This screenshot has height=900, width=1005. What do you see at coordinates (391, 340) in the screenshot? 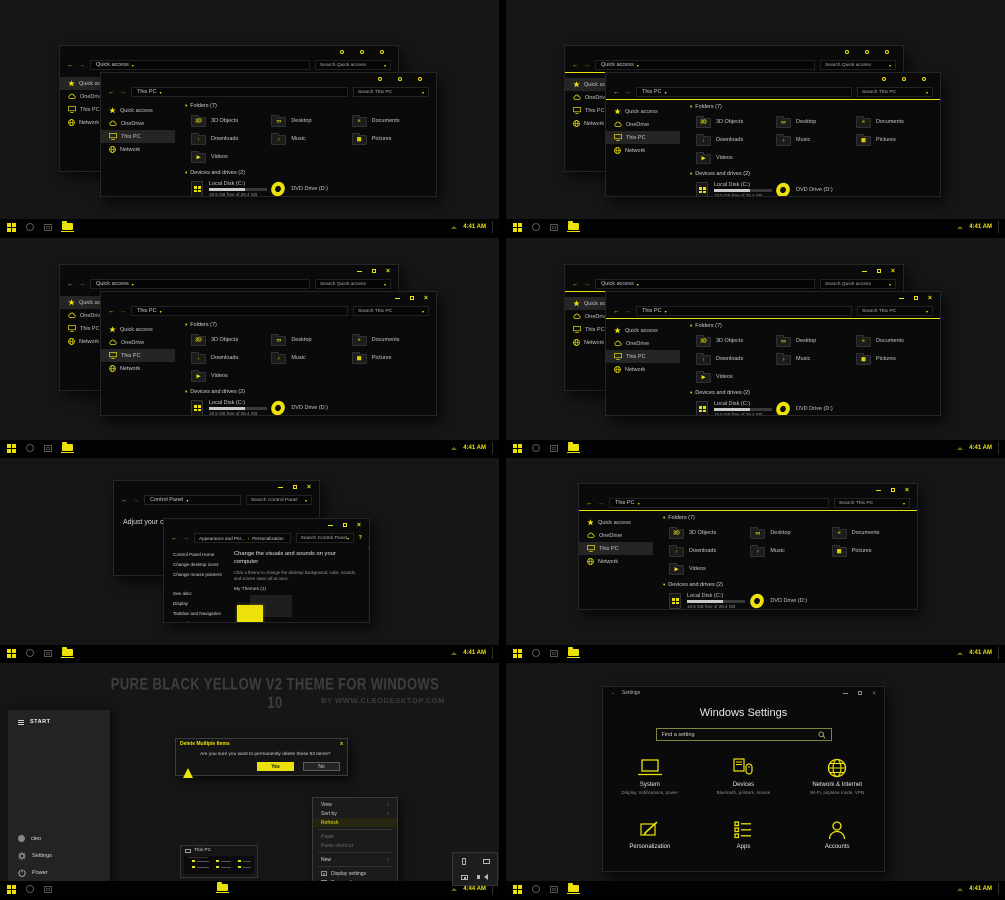
I see `folder-tile-documents: ≡ Documents` at bounding box center [391, 340].